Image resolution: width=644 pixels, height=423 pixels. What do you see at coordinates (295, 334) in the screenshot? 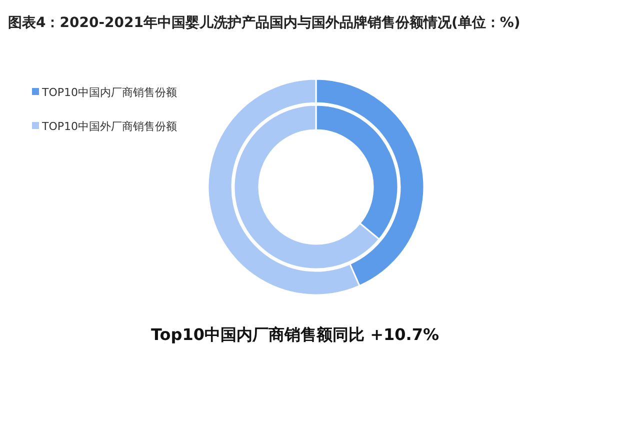
I see `annotation: Top10中国内厂商销售额同比 +10.7%` at bounding box center [295, 334].